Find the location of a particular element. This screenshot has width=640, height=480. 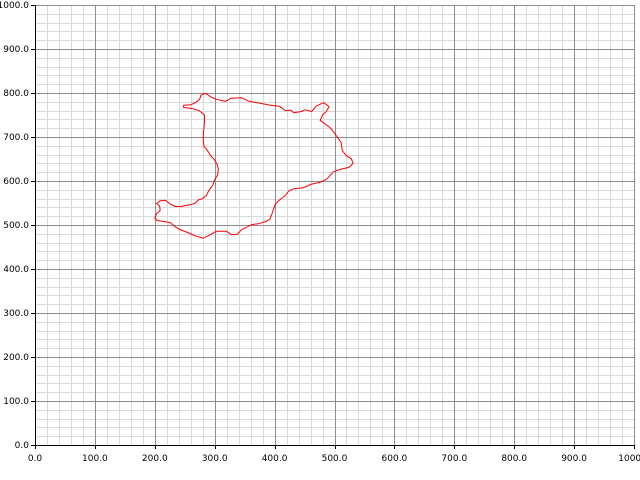

x-tick-label: 900.0 is located at coordinates (574, 459).